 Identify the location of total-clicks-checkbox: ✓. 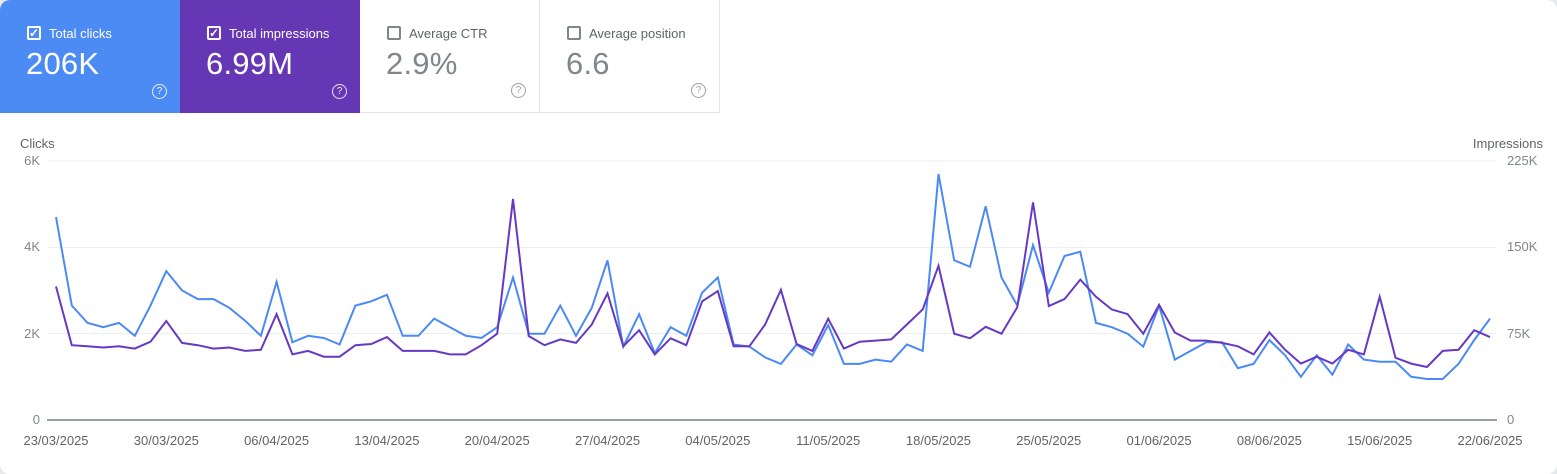
(34, 33).